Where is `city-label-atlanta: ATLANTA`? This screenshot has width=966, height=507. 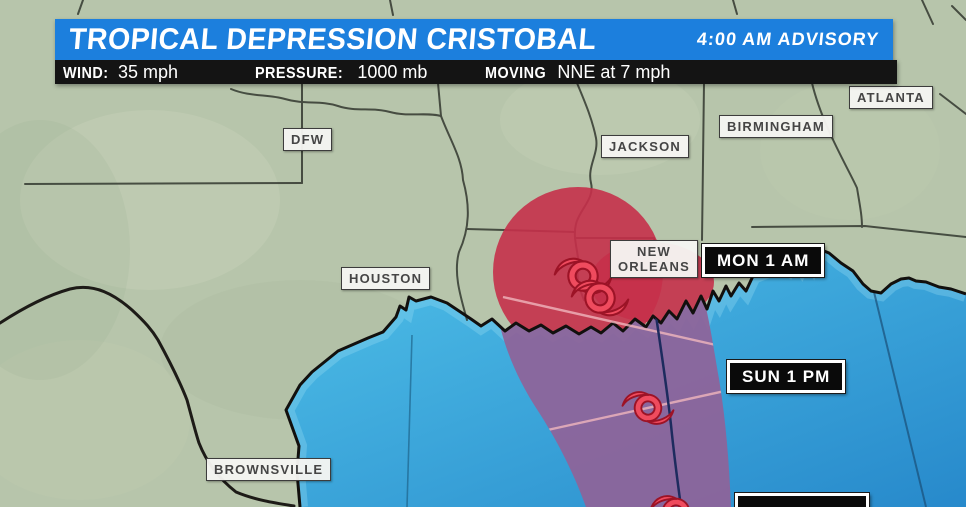
city-label-atlanta: ATLANTA is located at coordinates (891, 97).